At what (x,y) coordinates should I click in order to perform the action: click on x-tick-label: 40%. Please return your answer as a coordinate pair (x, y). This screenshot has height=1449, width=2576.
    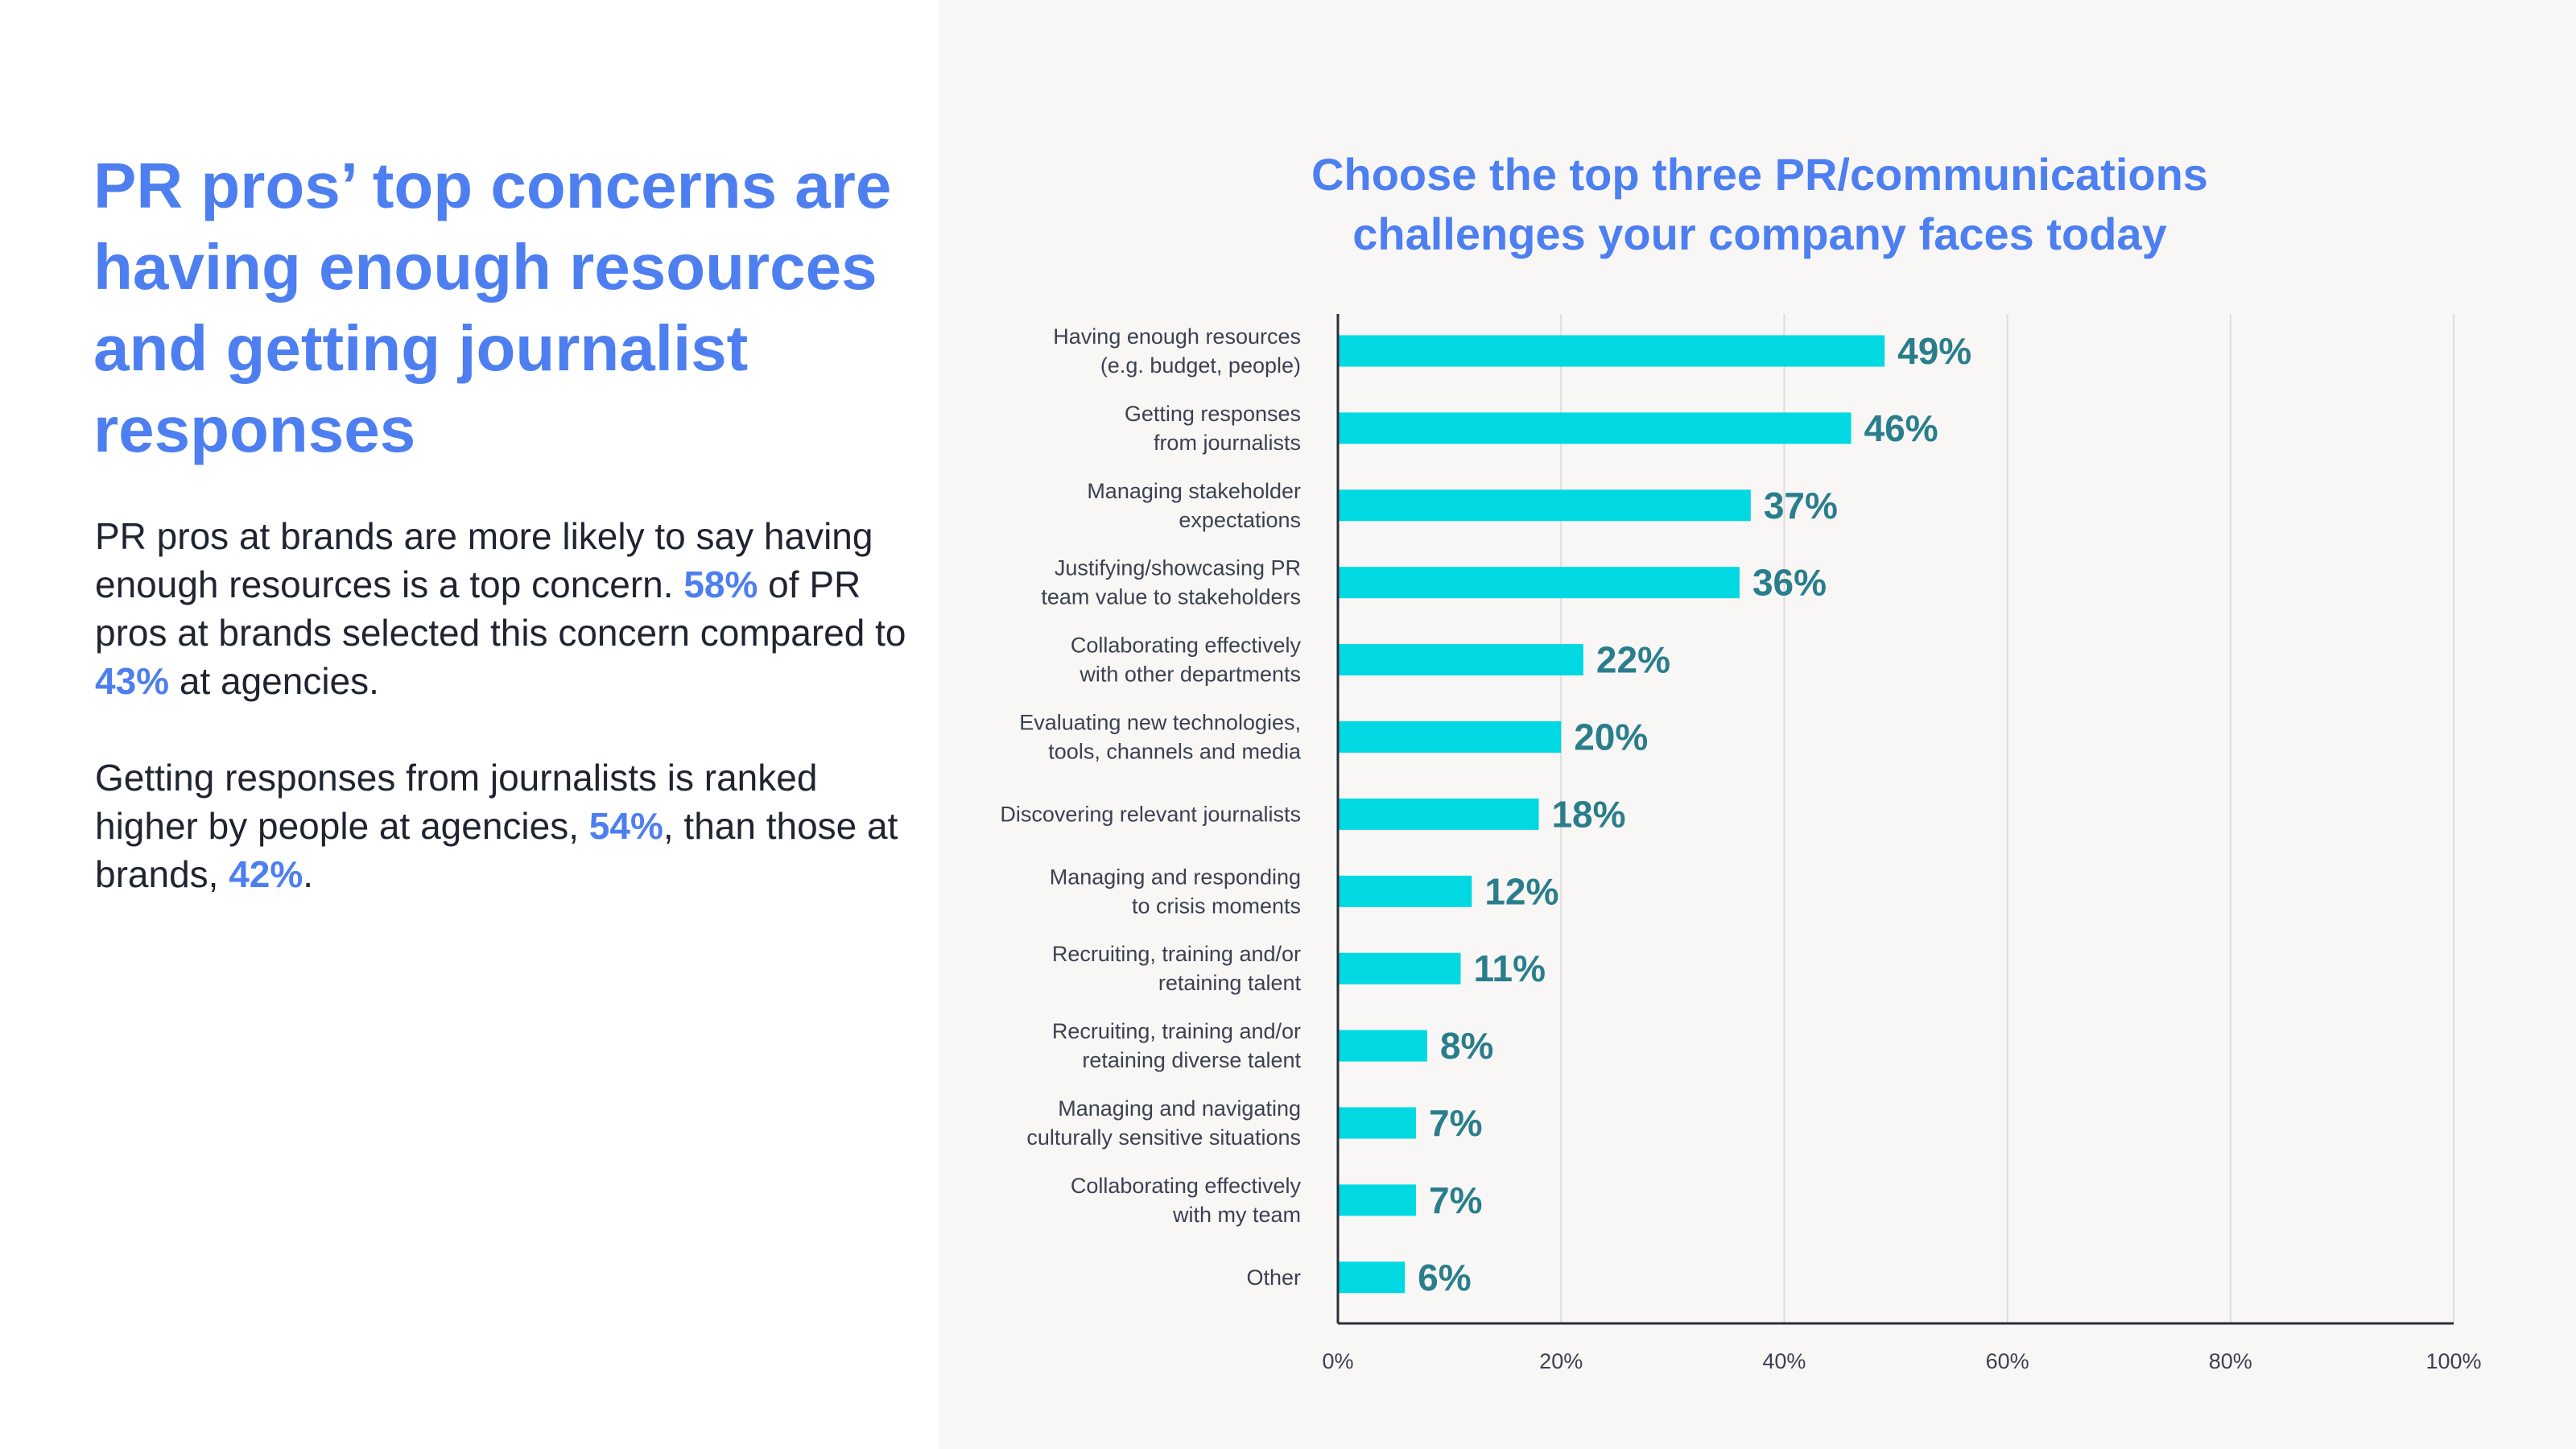
    Looking at the image, I should click on (1784, 1361).